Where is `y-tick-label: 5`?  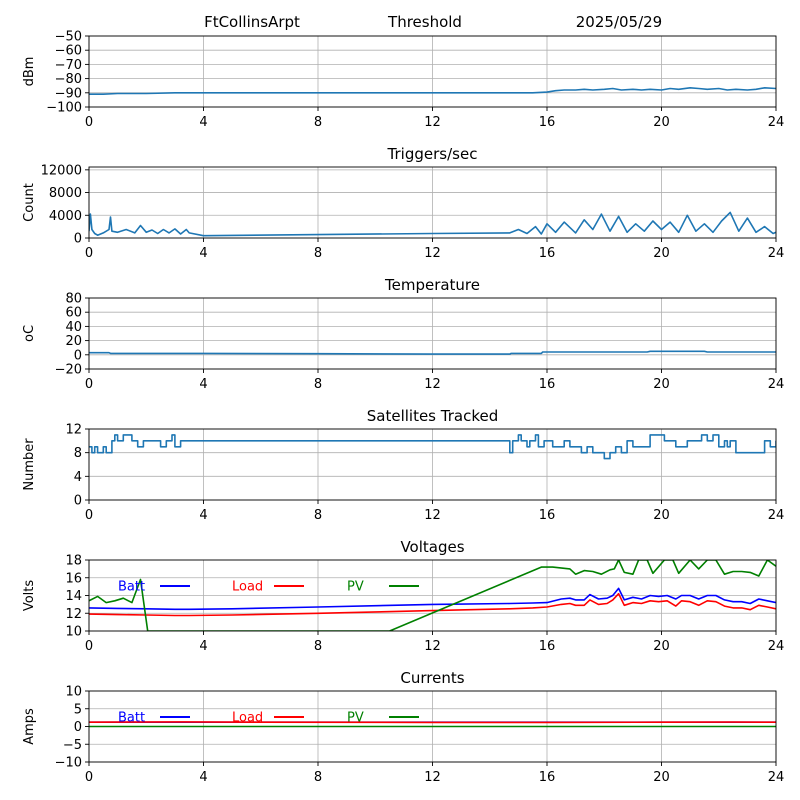 y-tick-label: 5 is located at coordinates (78, 709).